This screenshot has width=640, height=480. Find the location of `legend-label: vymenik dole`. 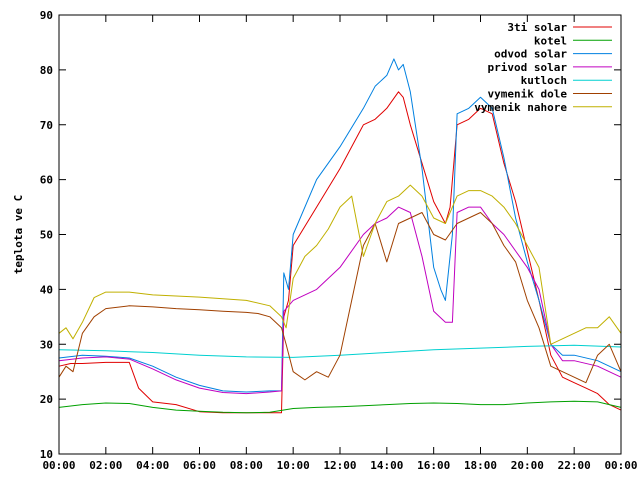

legend-label: vymenik dole is located at coordinates (528, 94).